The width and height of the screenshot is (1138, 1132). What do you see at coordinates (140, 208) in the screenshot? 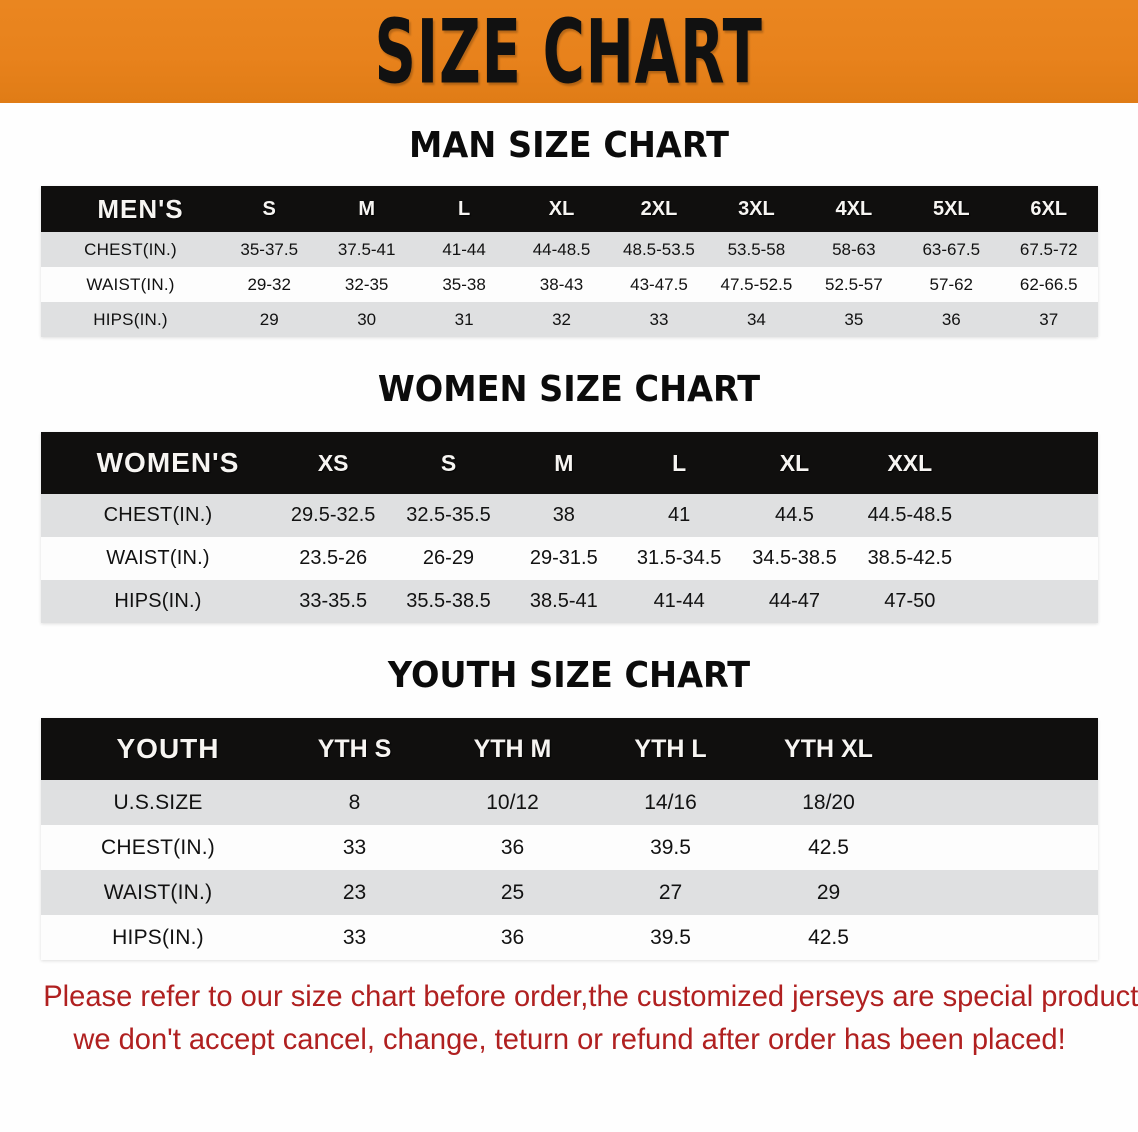
I see `man-corner-label: MEN'S` at bounding box center [140, 208].